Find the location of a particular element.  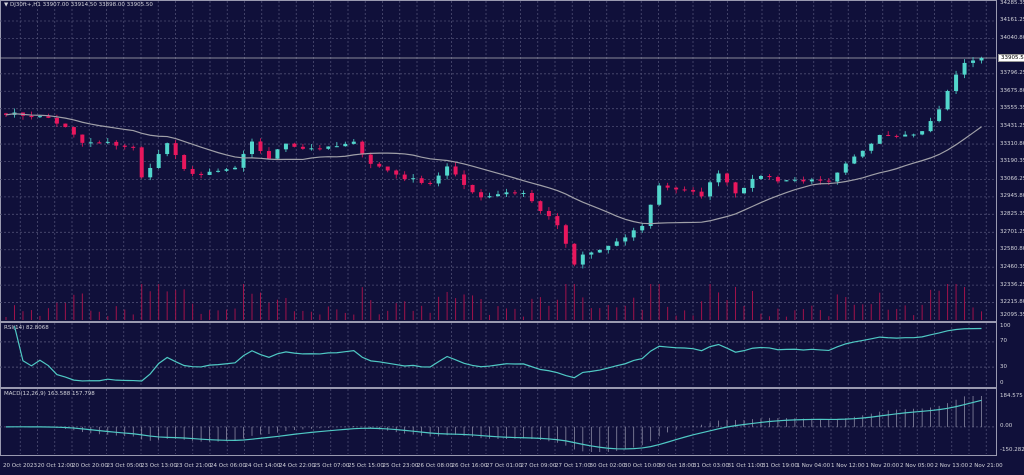

time-axis-label: 26 Oct 16:00 is located at coordinates (469, 466).